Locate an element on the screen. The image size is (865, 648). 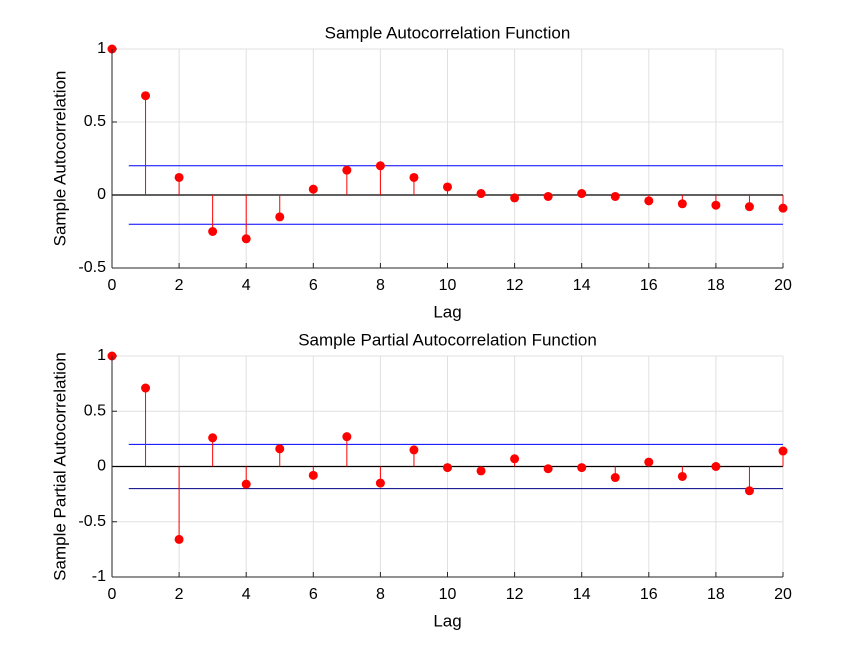
chart-title: Sample Partial Autocorrelation Function is located at coordinates (447, 339).